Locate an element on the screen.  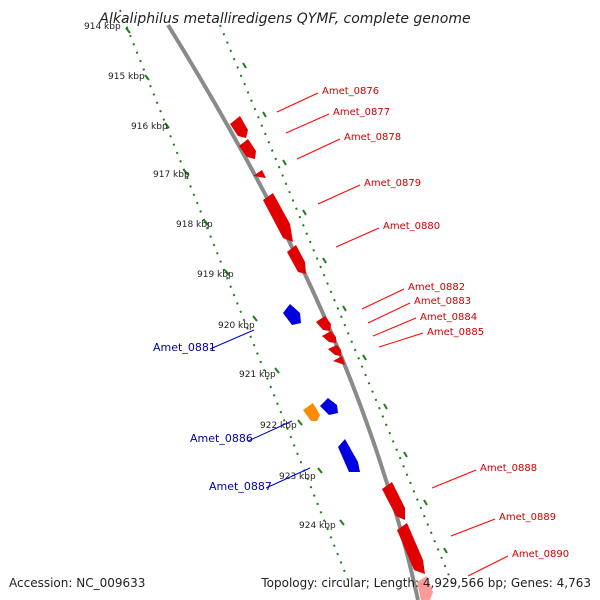
kbp-label: 915 kbp is located at coordinates (126, 77).